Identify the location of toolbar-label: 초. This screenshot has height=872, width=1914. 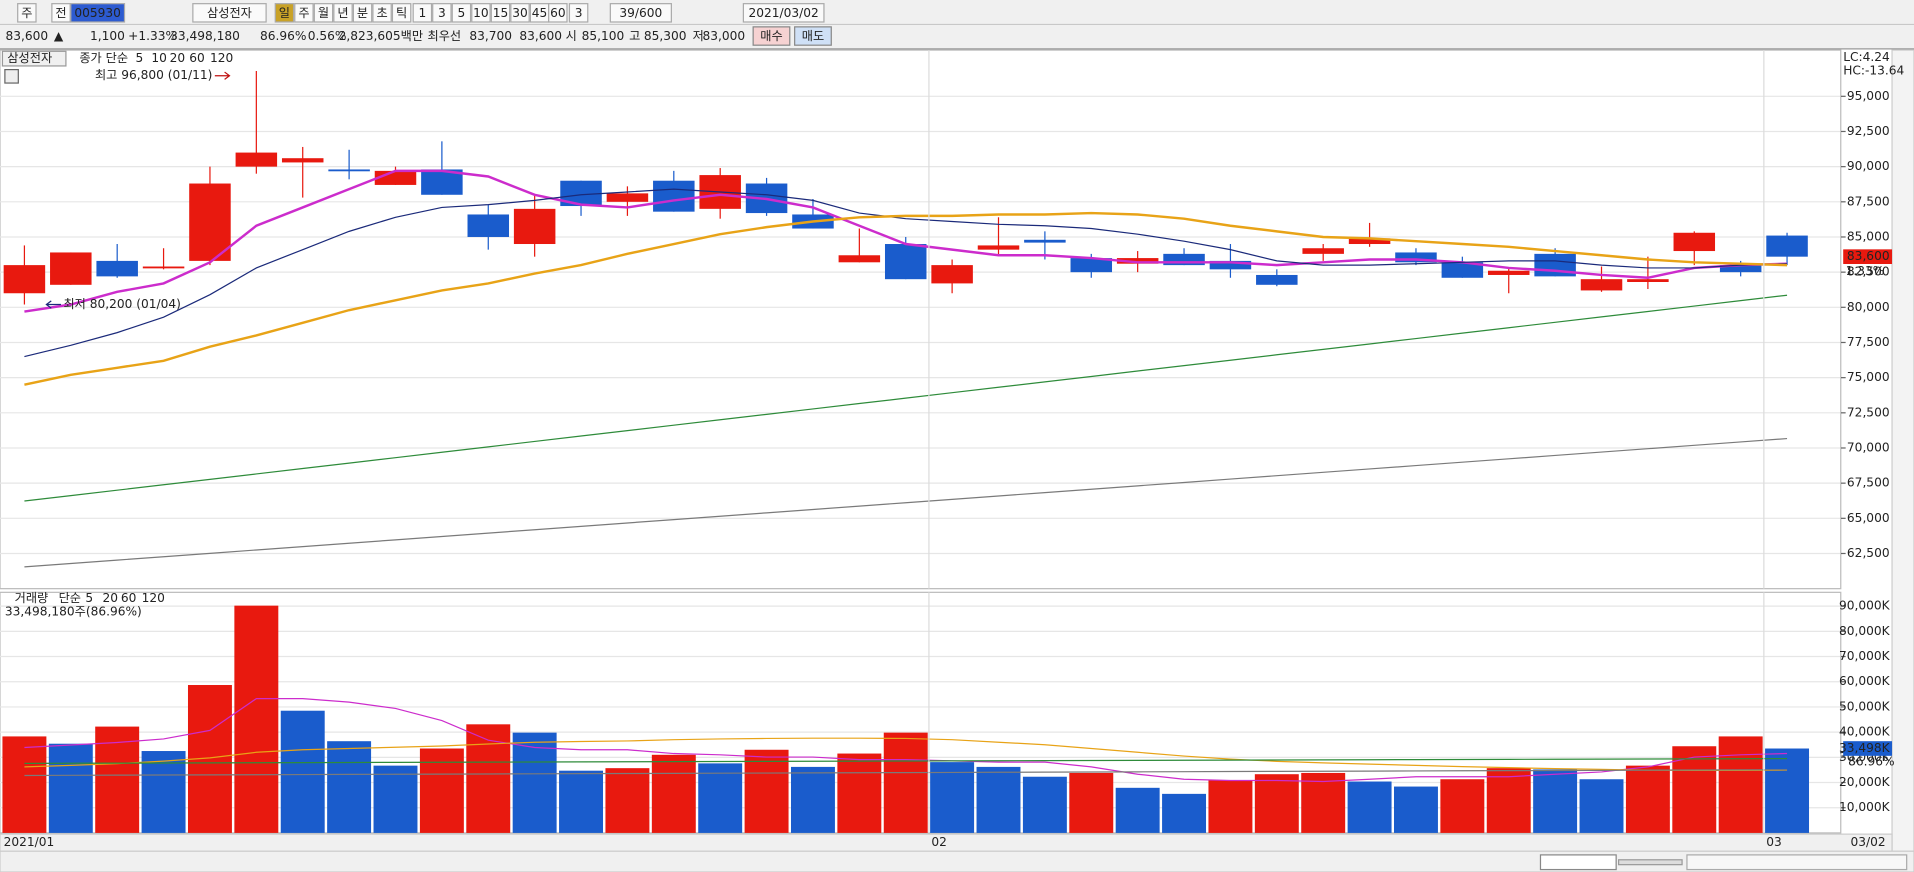
(381, 13).